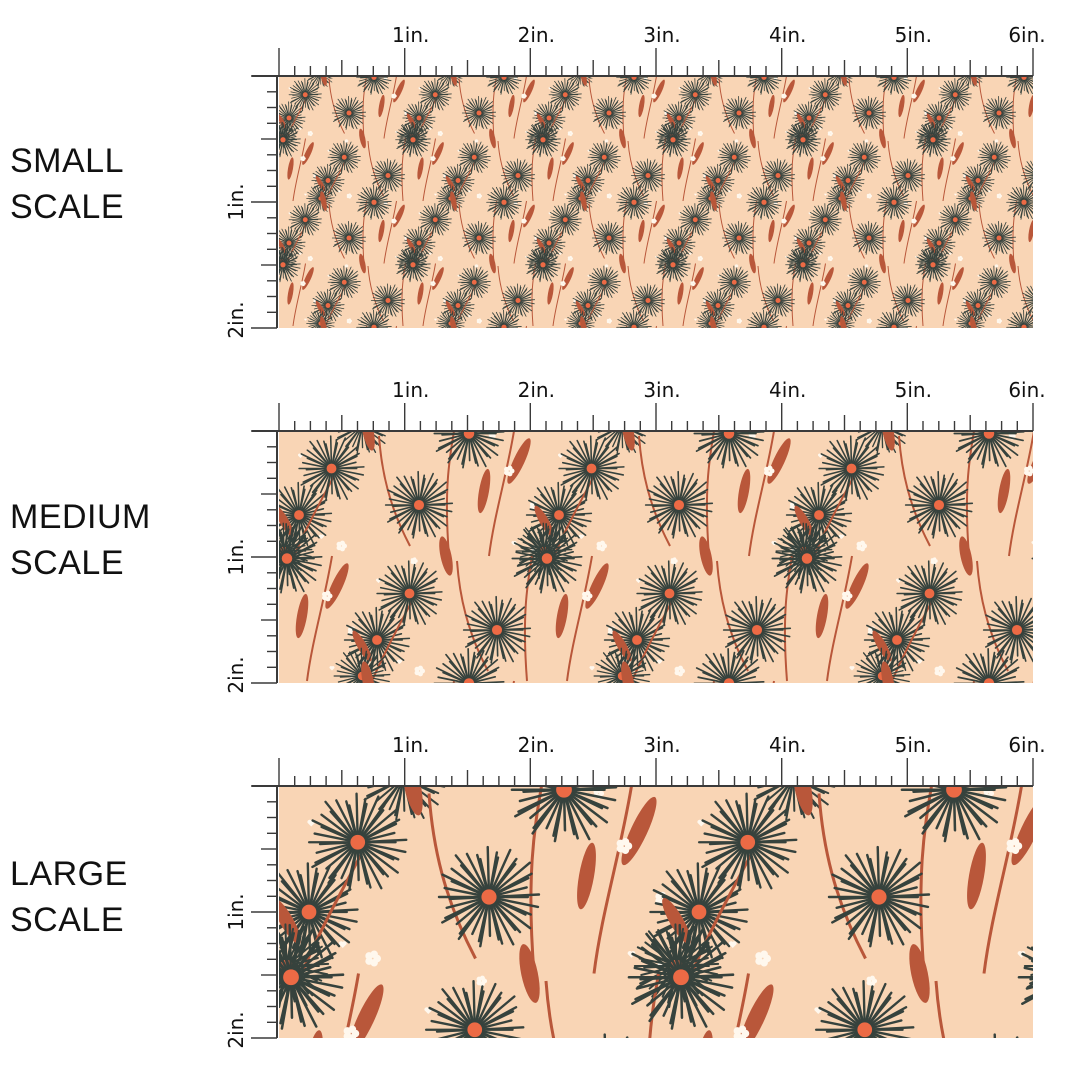 This screenshot has height=1080, width=1080. I want to click on ruler-side-label: 2in., so click(236, 1029).